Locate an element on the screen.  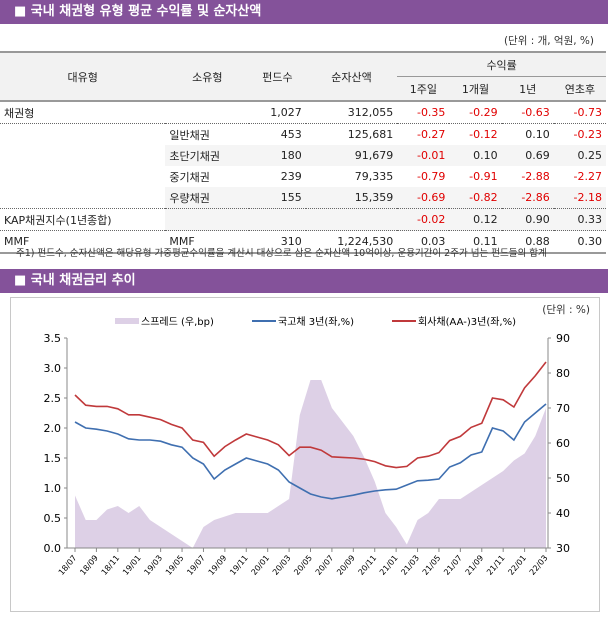
cell-minor: MMF is located at coordinates (182, 241).